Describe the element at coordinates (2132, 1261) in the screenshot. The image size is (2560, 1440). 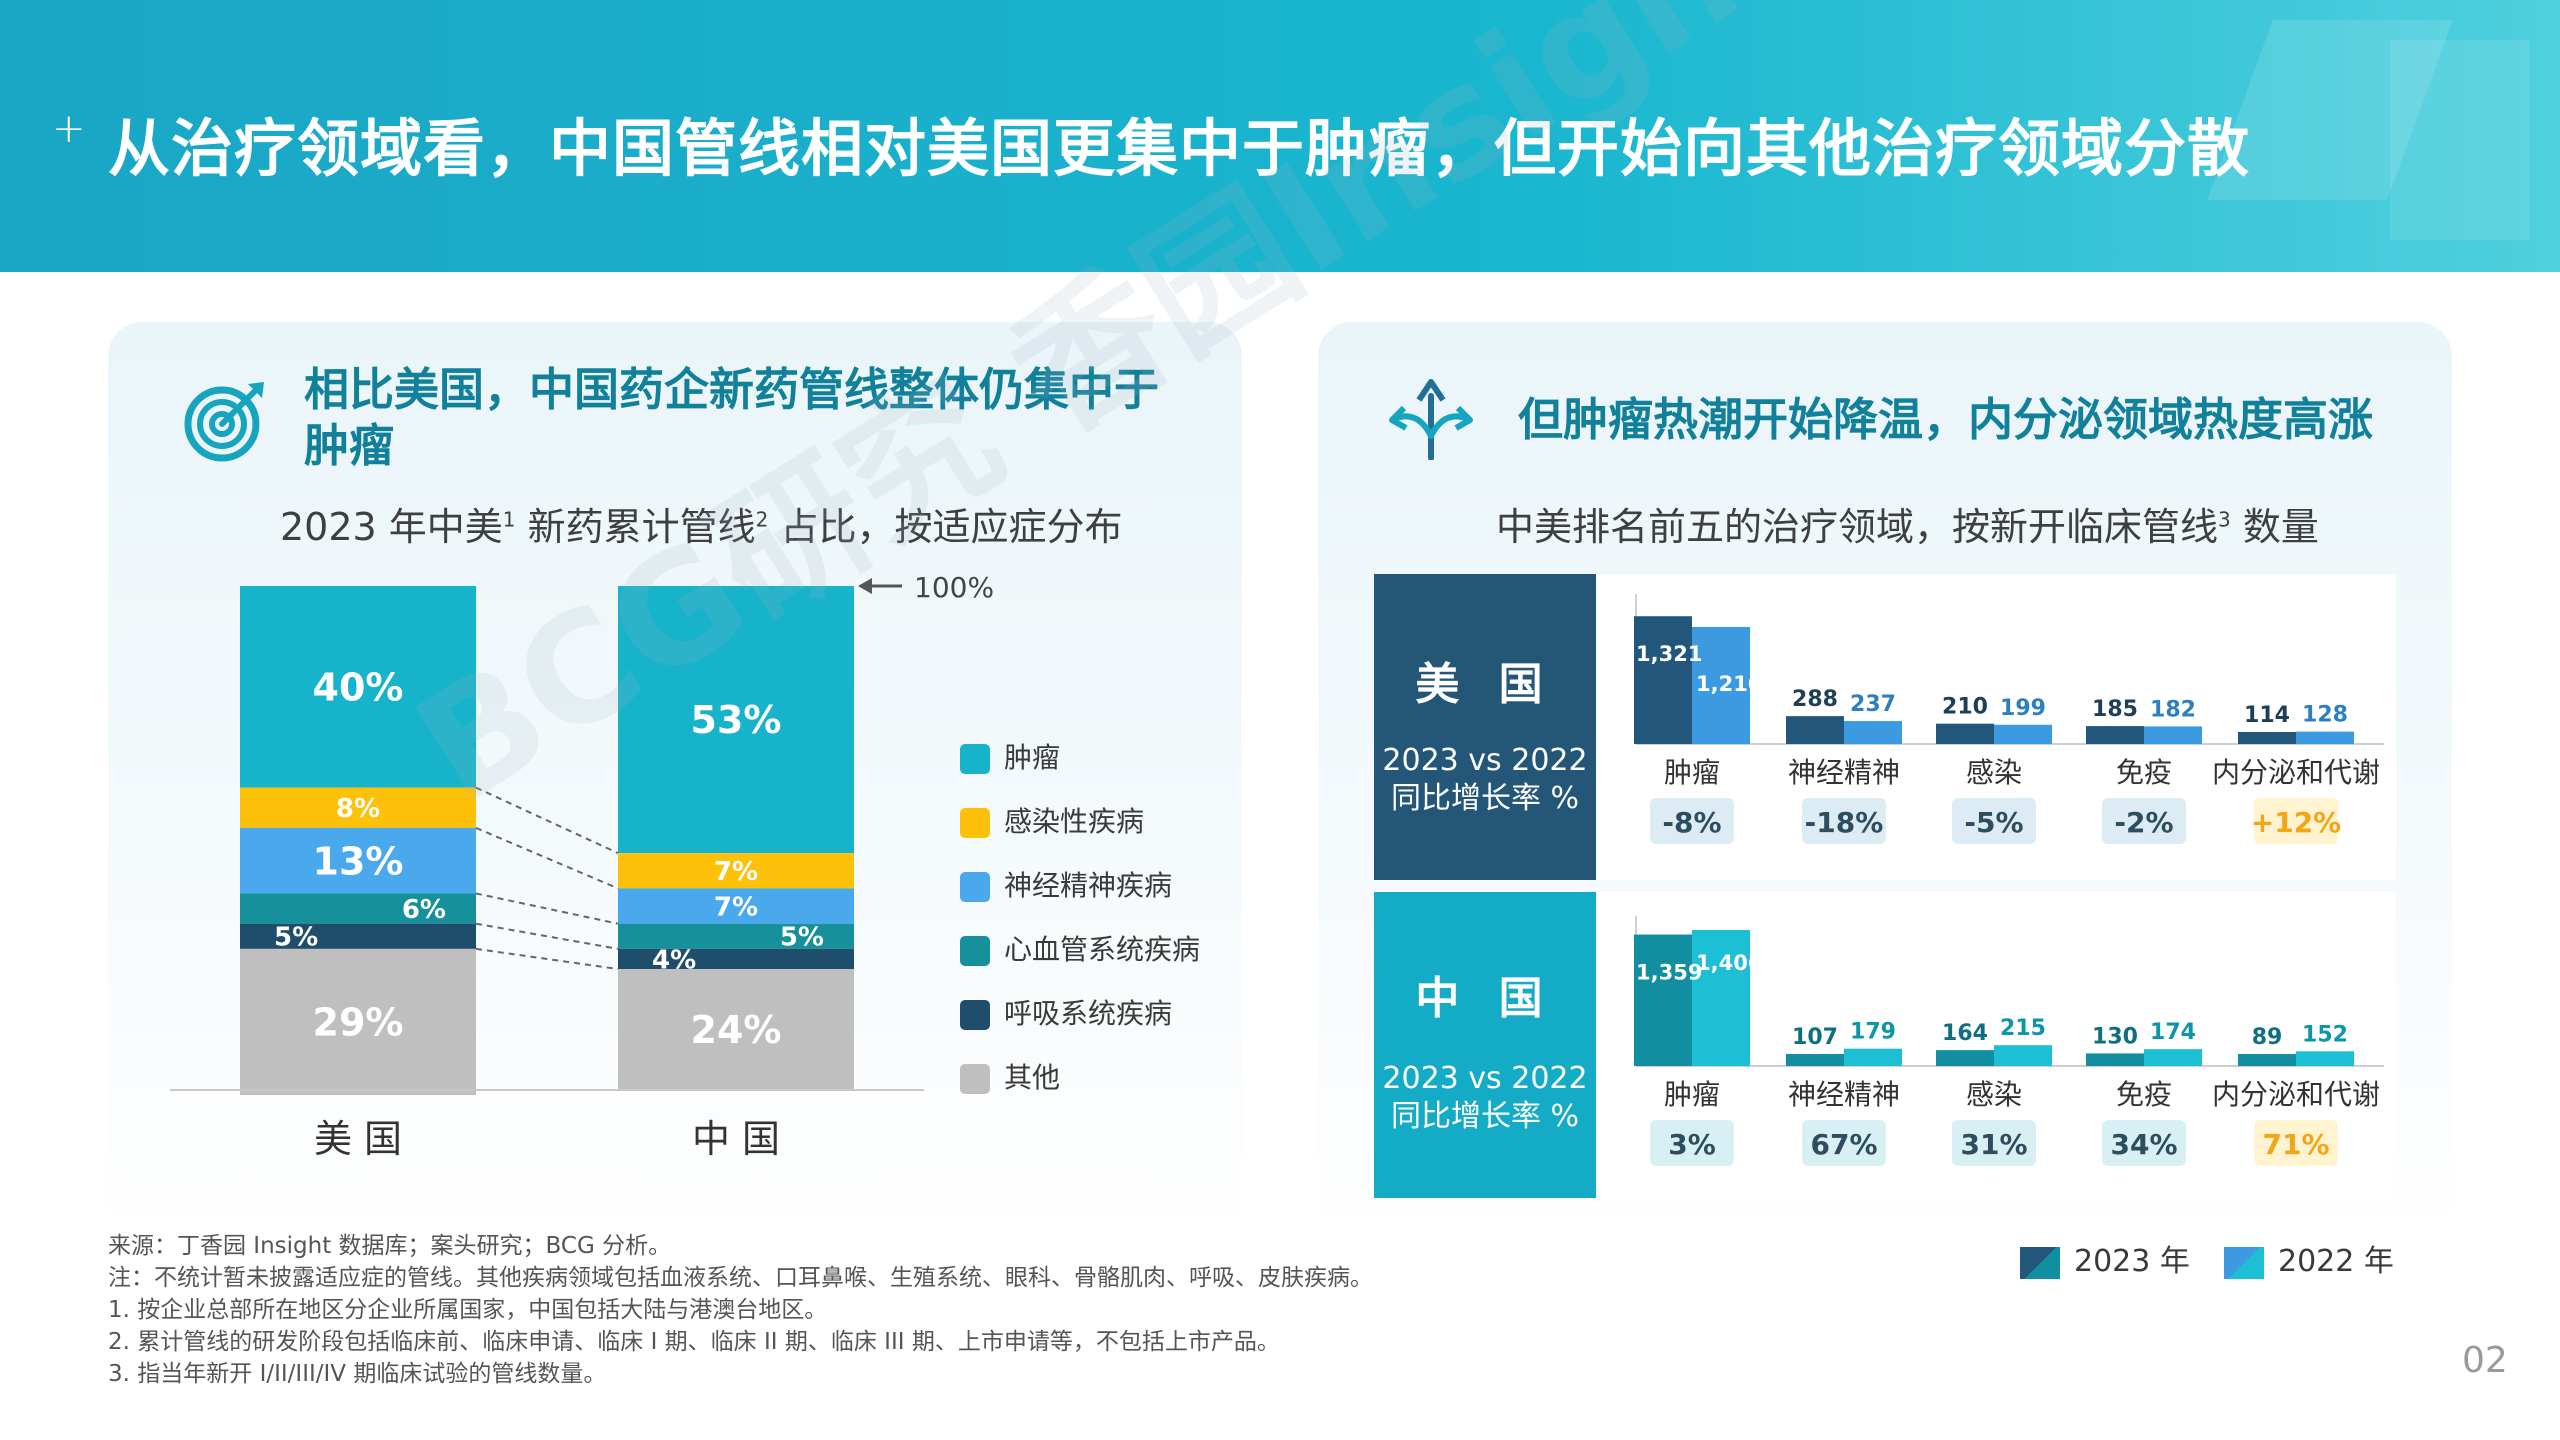
I see `legend-label: 2023 年` at that location.